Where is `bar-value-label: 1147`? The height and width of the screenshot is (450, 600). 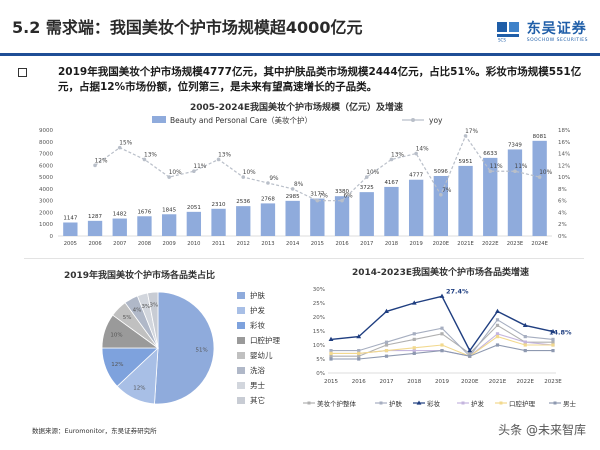 bar-value-label: 1147 is located at coordinates (70, 218).